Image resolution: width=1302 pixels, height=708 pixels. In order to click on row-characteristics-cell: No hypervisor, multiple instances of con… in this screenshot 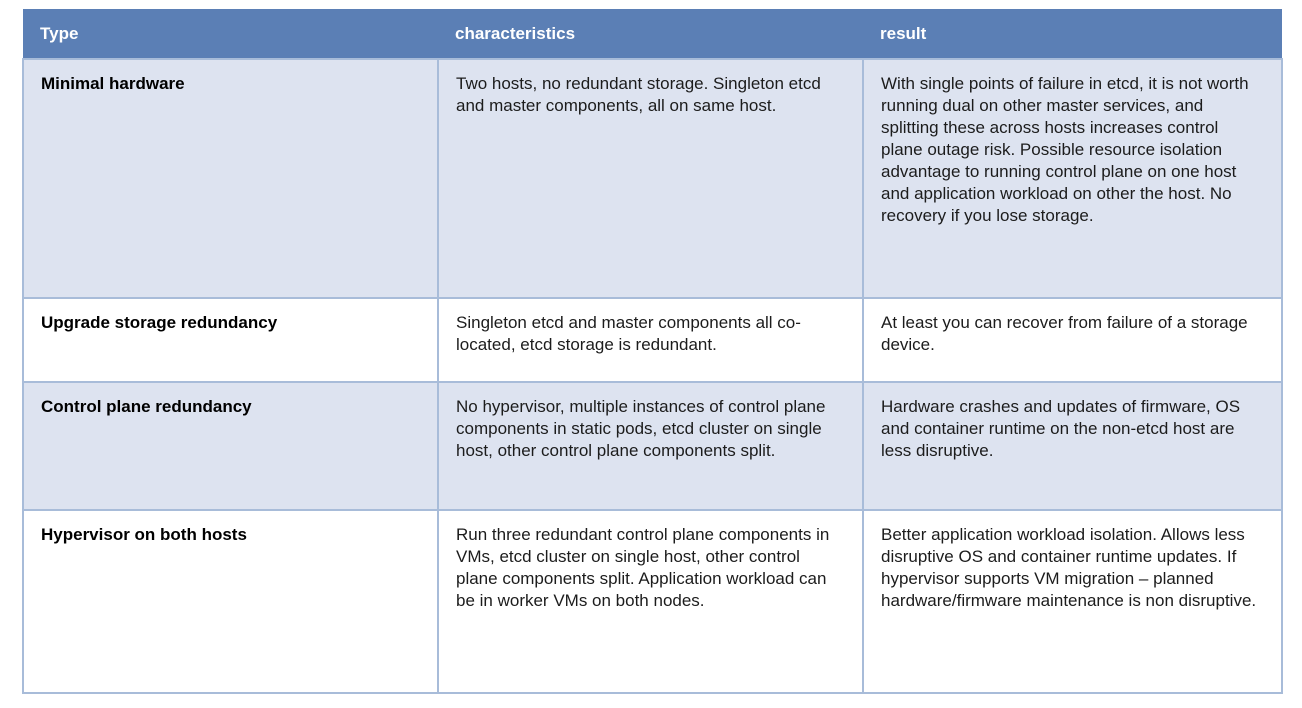, I will do `click(650, 446)`.